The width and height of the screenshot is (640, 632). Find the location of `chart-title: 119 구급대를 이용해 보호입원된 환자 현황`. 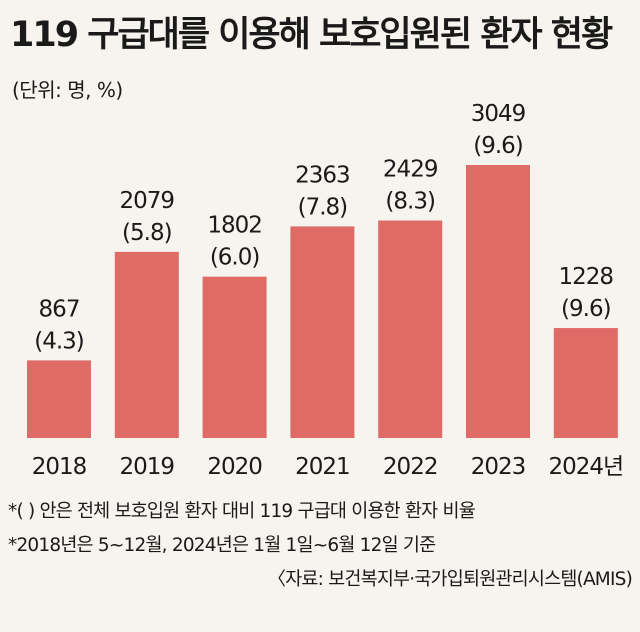

chart-title: 119 구급대를 이용해 보호입원된 환자 현황 is located at coordinates (311, 35).